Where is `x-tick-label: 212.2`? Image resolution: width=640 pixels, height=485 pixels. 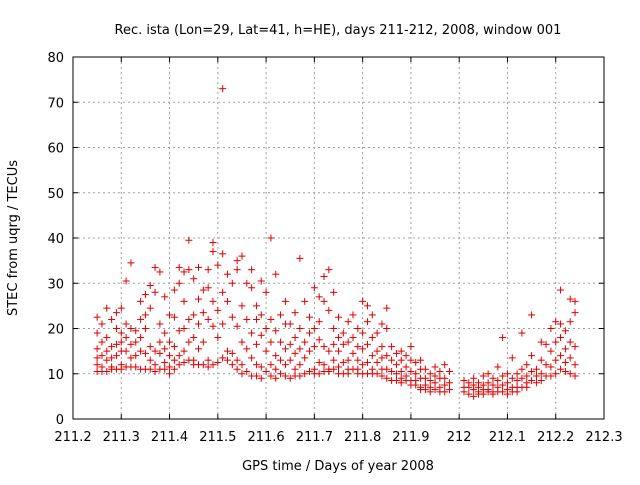 x-tick-label: 212.2 is located at coordinates (555, 437).